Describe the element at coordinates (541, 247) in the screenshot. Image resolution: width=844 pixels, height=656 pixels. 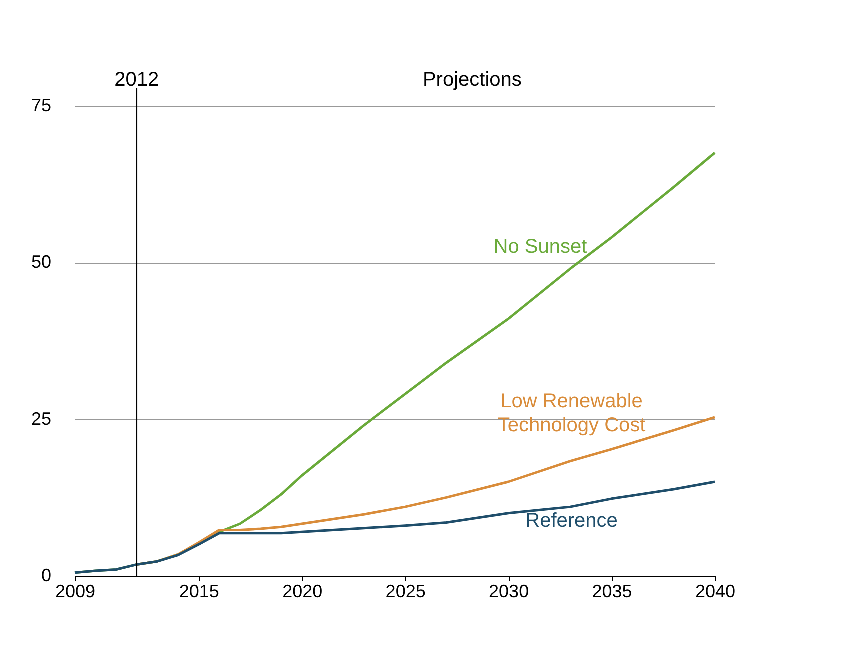
I see `series-label: No Sunset` at that location.